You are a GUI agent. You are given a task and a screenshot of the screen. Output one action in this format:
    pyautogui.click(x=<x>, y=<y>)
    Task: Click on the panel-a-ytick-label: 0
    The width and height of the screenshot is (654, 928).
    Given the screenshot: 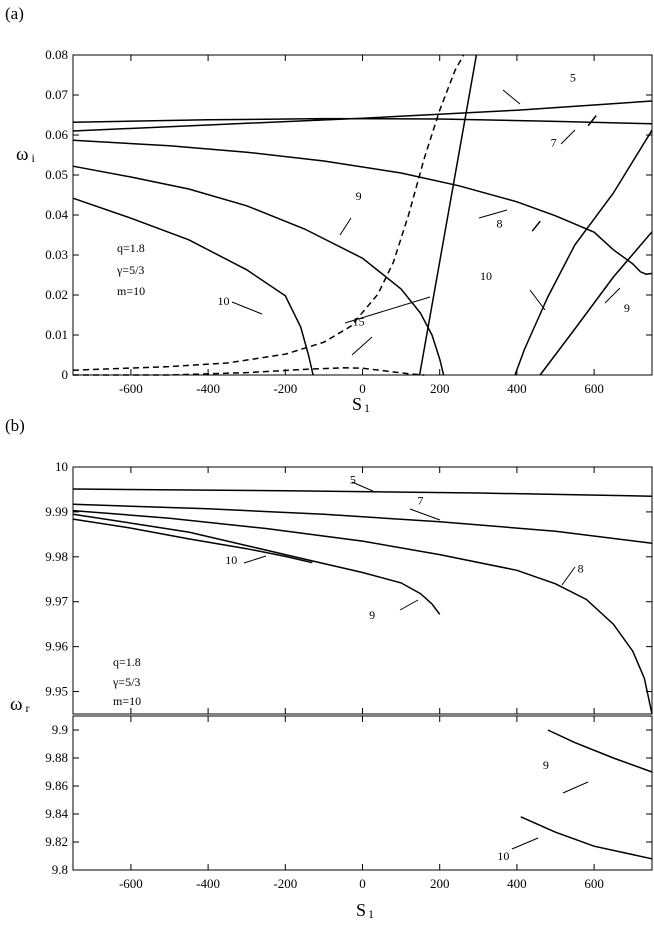 What is the action you would take?
    pyautogui.click(x=65, y=374)
    